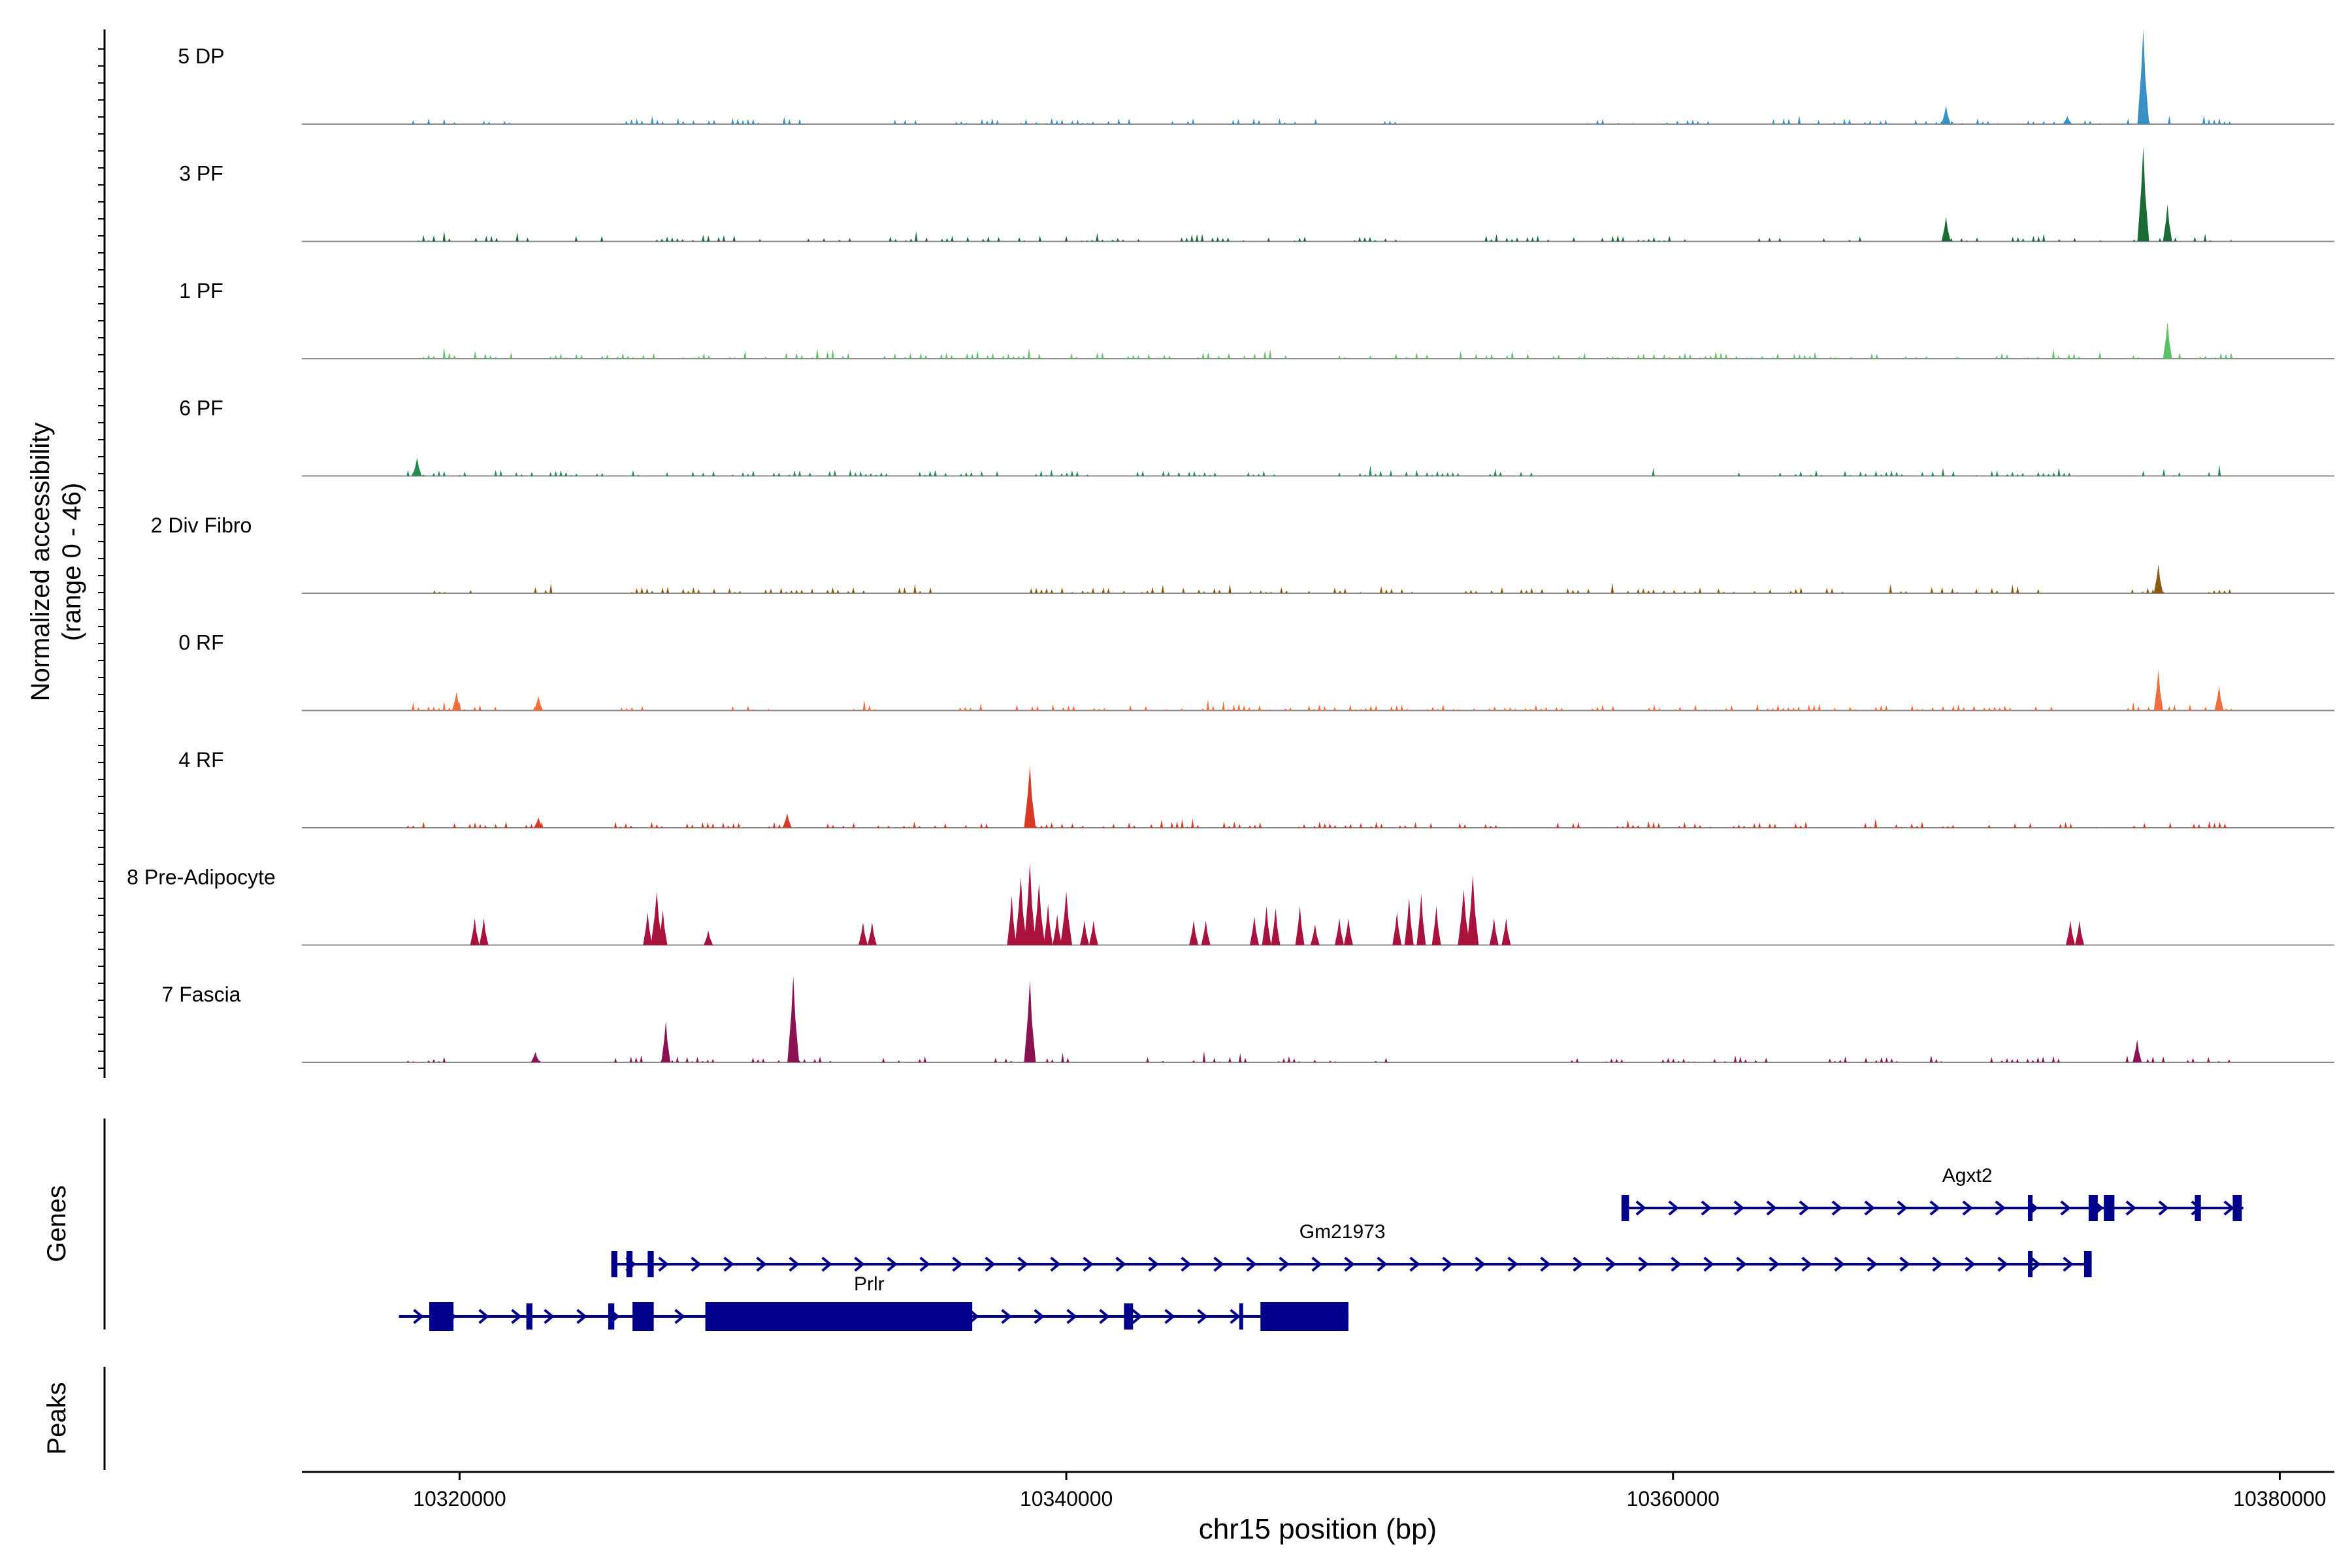 The height and width of the screenshot is (1568, 2352). I want to click on y-axis-title: Normalized accessibility (range 0 - 46), so click(56, 562).